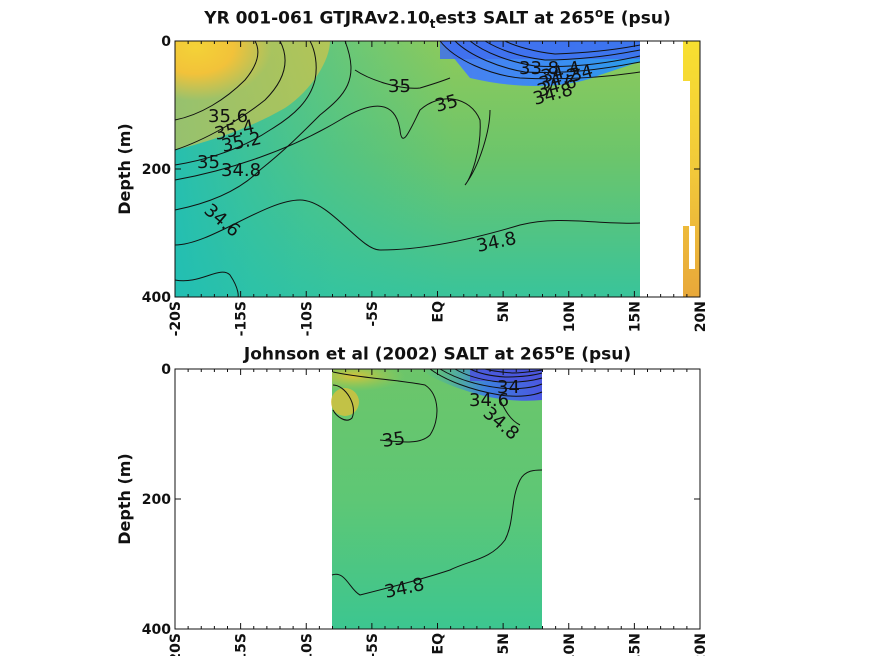 The height and width of the screenshot is (656, 875). What do you see at coordinates (228, 116) in the screenshot?
I see `contour-label: 35.6` at bounding box center [228, 116].